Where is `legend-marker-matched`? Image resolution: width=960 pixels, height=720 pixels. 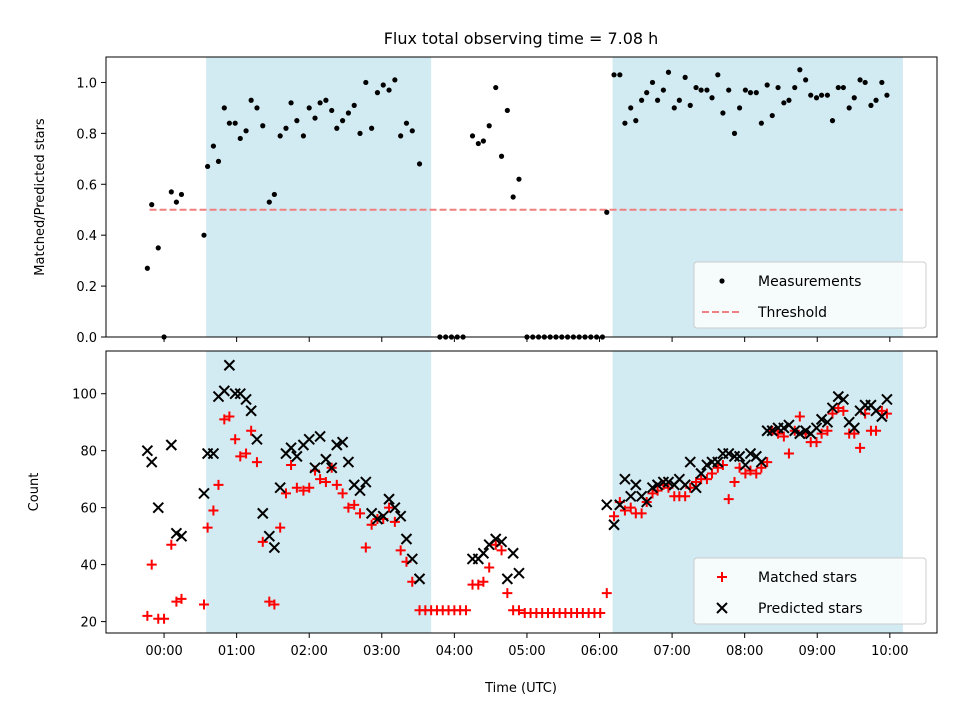 legend-marker-matched is located at coordinates (722, 577).